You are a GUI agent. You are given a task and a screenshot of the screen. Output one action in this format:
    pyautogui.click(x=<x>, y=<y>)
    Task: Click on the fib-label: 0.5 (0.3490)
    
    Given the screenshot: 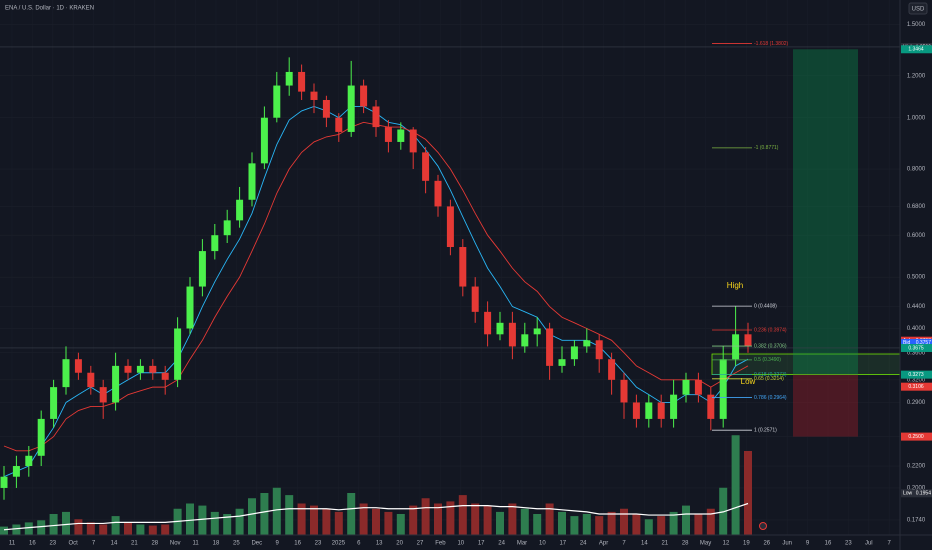 What is the action you would take?
    pyautogui.click(x=767, y=360)
    